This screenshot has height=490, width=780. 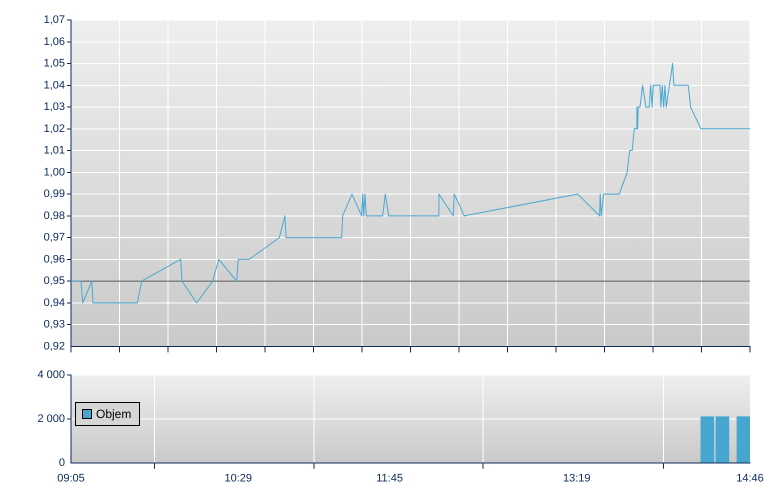 I want to click on y-tick-label: 0,95, so click(x=54, y=281).